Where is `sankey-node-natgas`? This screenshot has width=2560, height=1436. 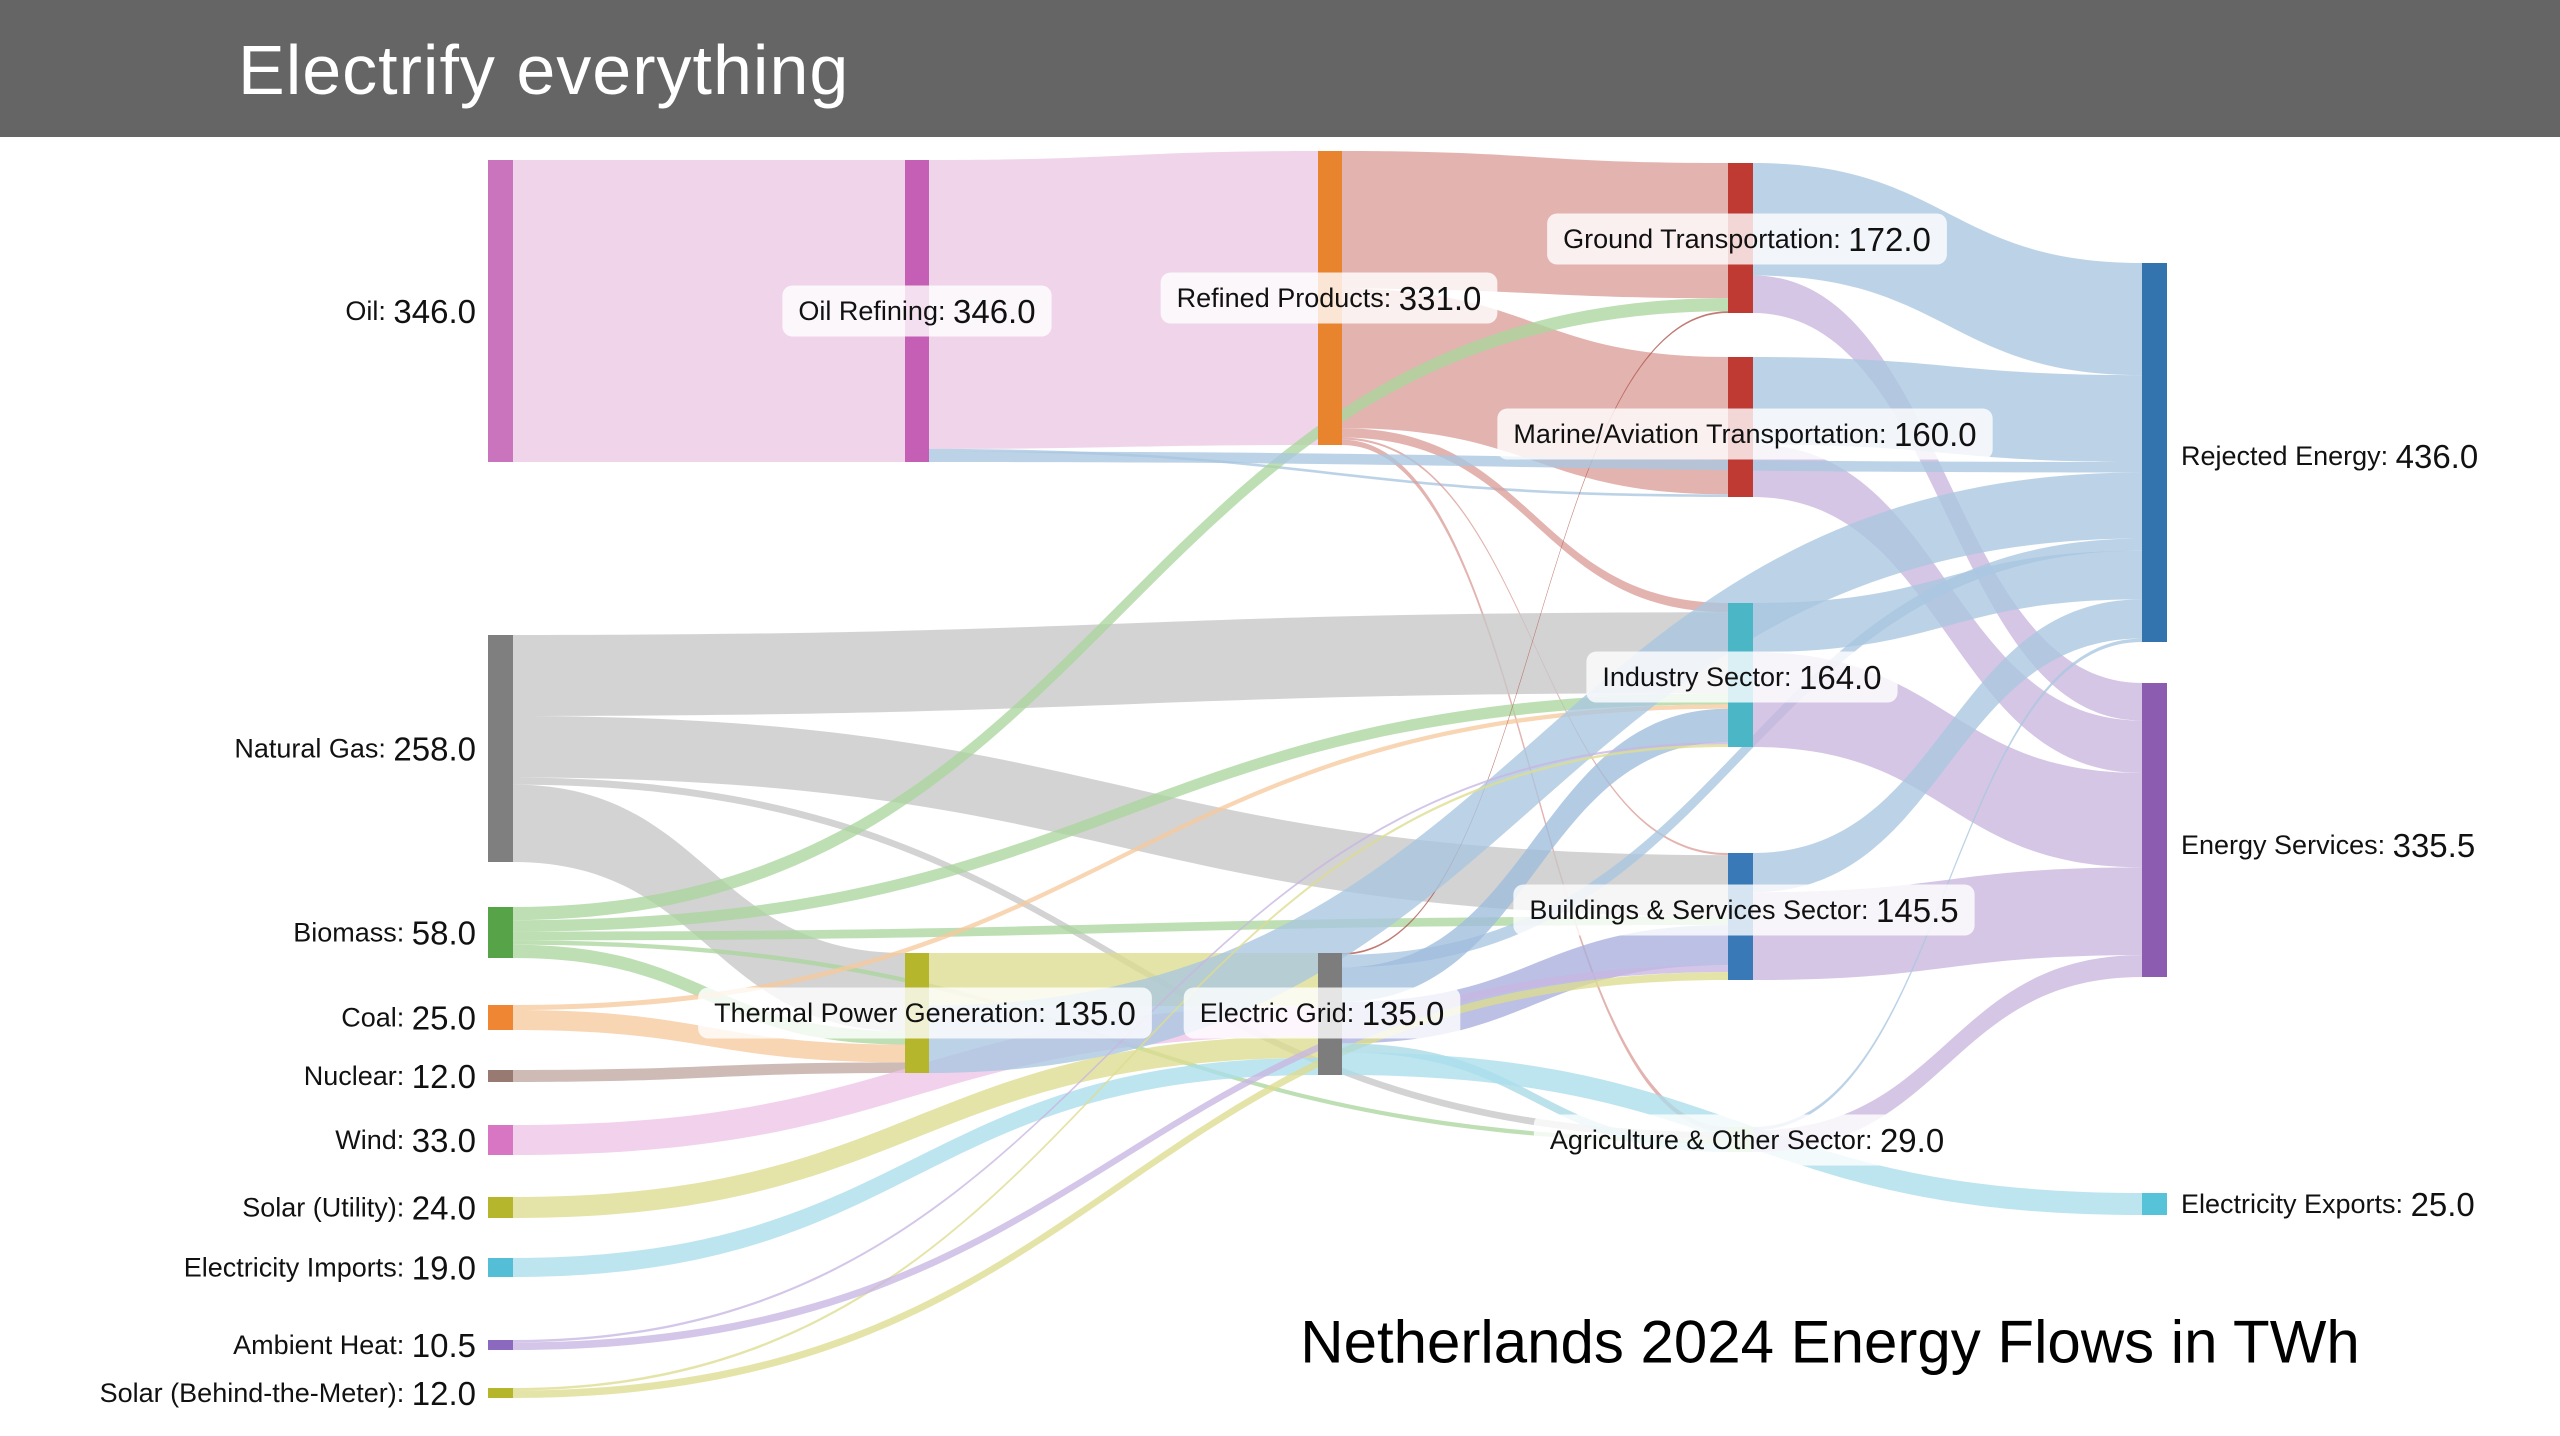 sankey-node-natgas is located at coordinates (500, 748).